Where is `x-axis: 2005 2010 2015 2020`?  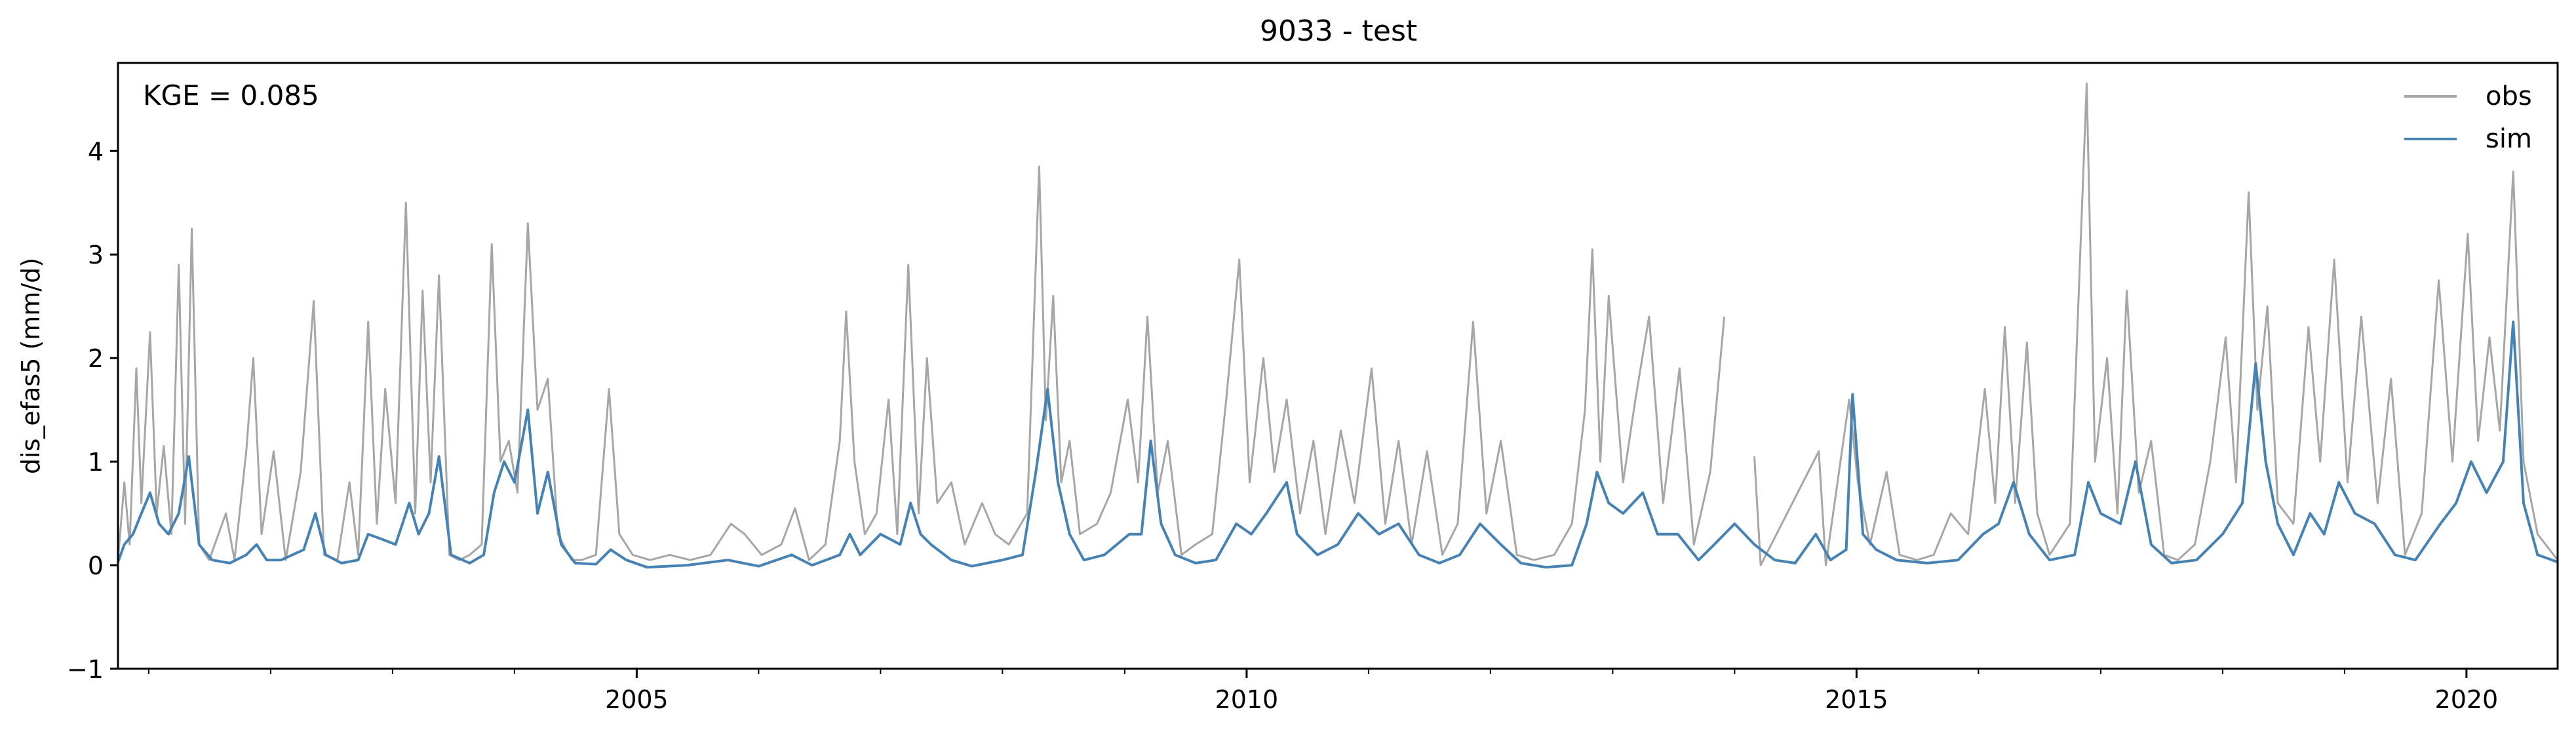
x-axis: 2005 2010 2015 2020 is located at coordinates (1323, 691).